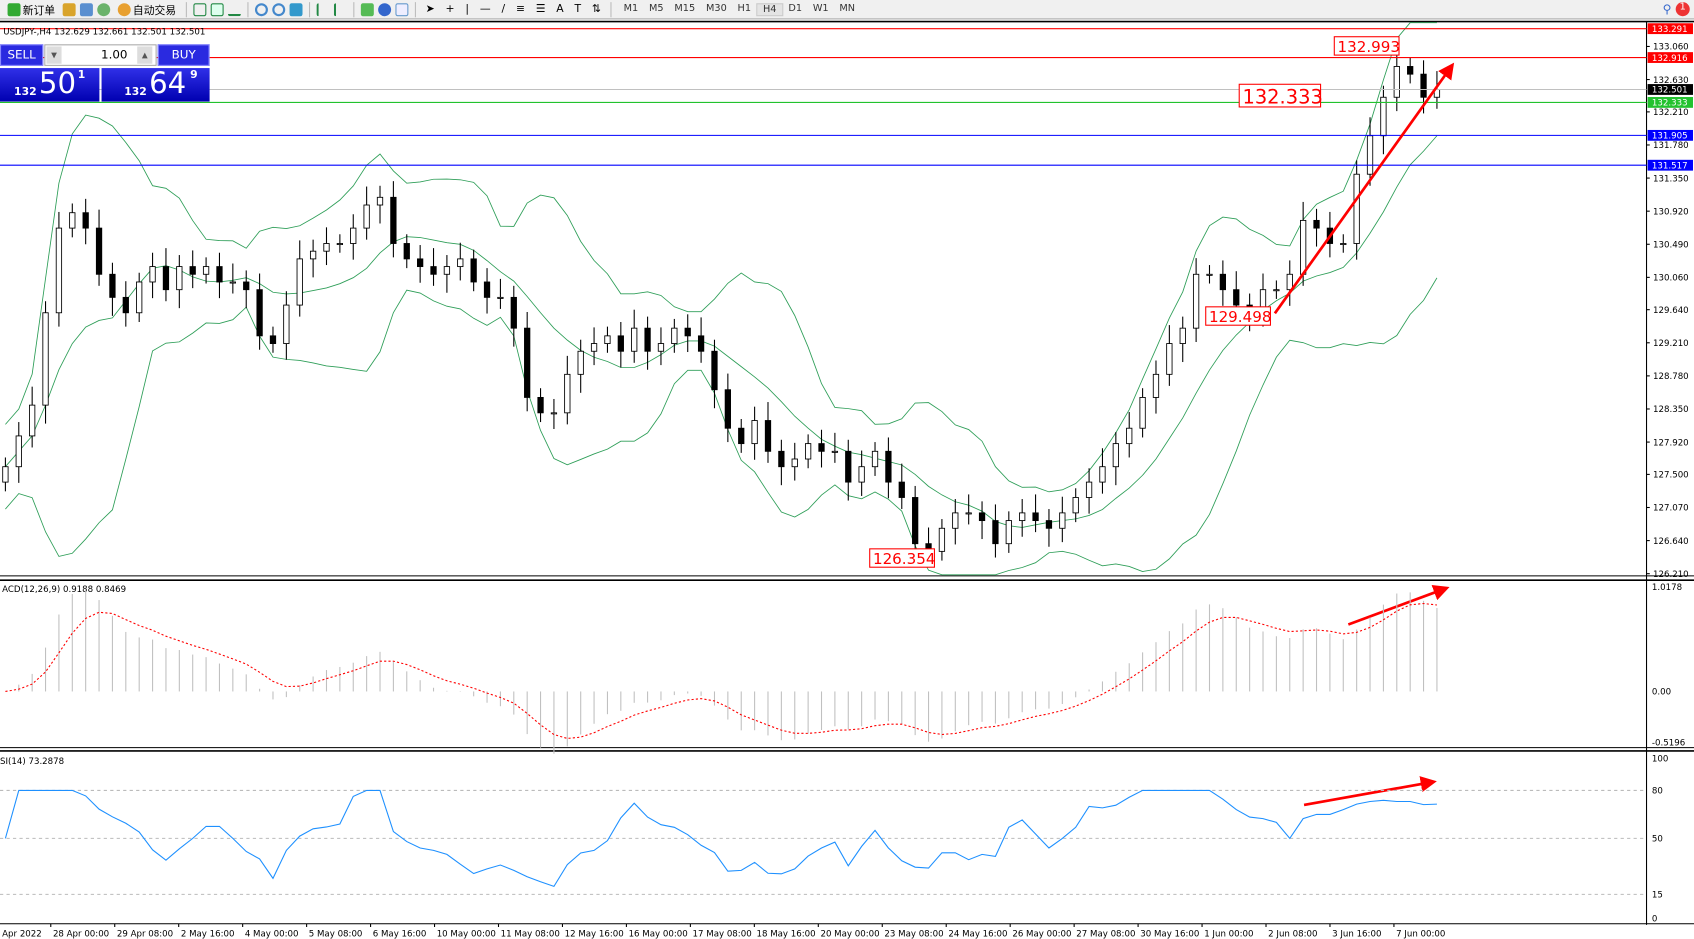 The height and width of the screenshot is (939, 1694). What do you see at coordinates (31, 9) in the screenshot?
I see `new-order-button: 新订单` at bounding box center [31, 9].